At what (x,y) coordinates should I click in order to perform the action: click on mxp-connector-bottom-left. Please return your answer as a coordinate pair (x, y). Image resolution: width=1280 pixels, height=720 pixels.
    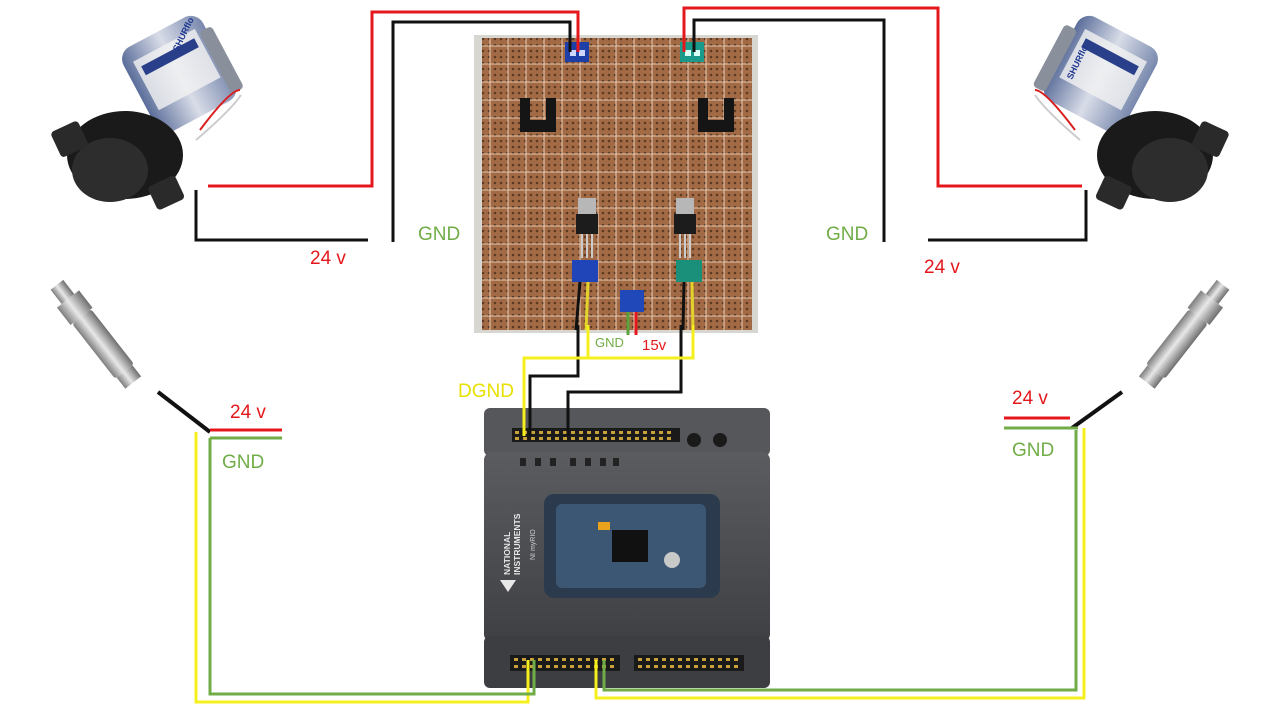
    Looking at the image, I should click on (565, 663).